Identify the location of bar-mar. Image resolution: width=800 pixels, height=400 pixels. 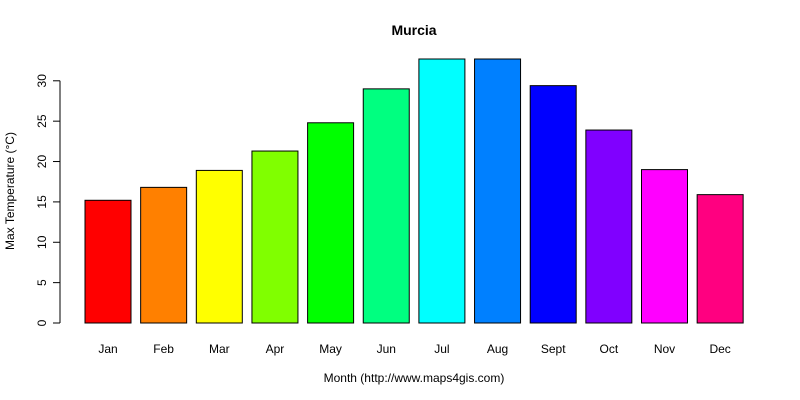
(219, 246).